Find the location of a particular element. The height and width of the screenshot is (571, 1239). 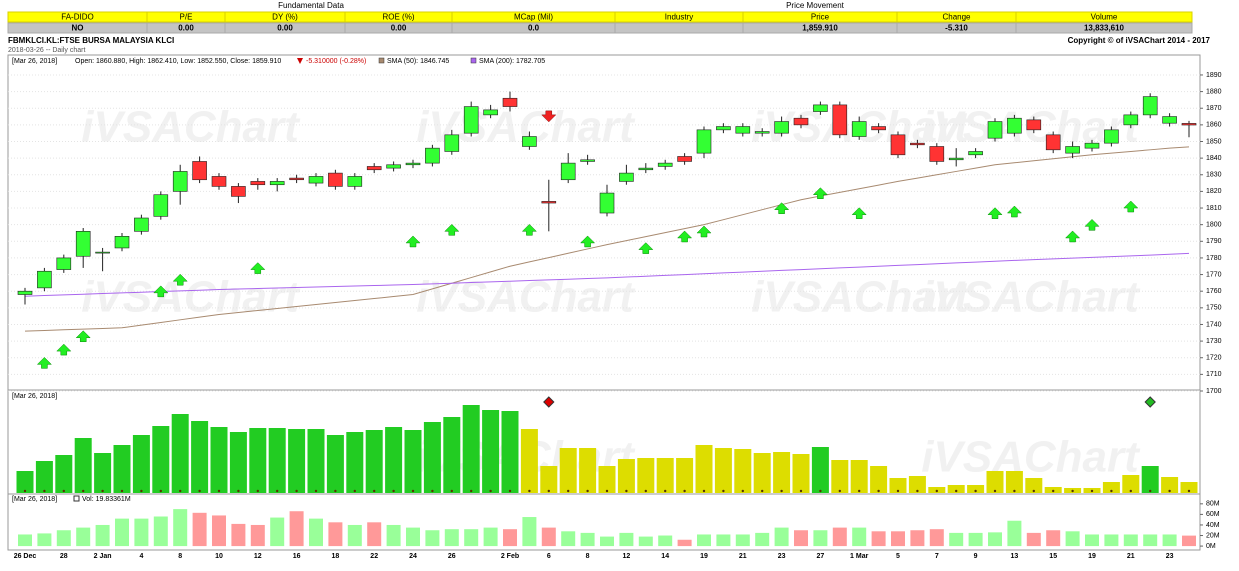

y-tick-label: 1890 is located at coordinates (1214, 75).